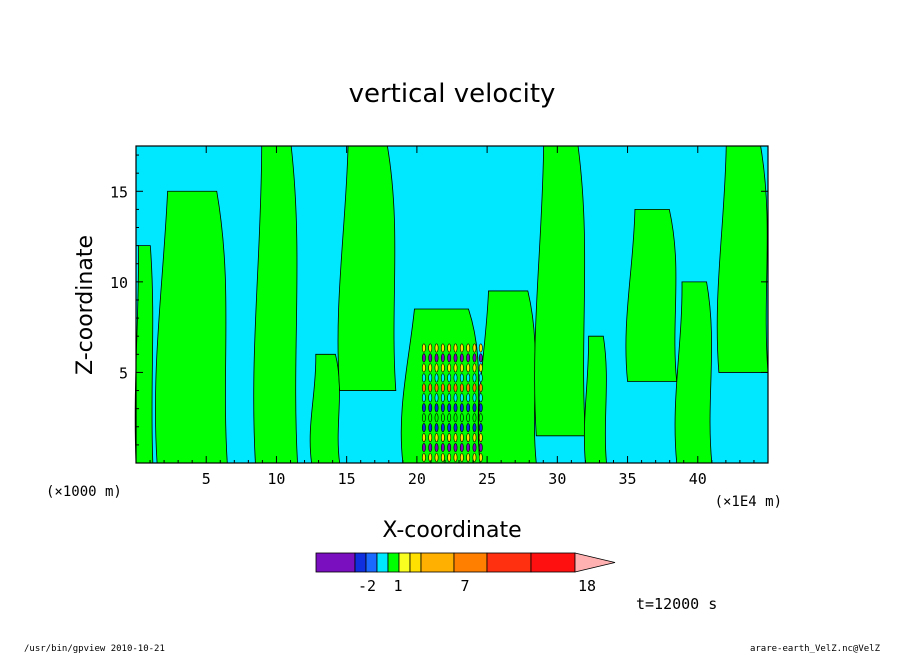 Image resolution: width=904 pixels, height=654 pixels. Describe the element at coordinates (94, 649) in the screenshot. I see `footer-left: /usr/bin/gpview 2010-10-21` at that location.